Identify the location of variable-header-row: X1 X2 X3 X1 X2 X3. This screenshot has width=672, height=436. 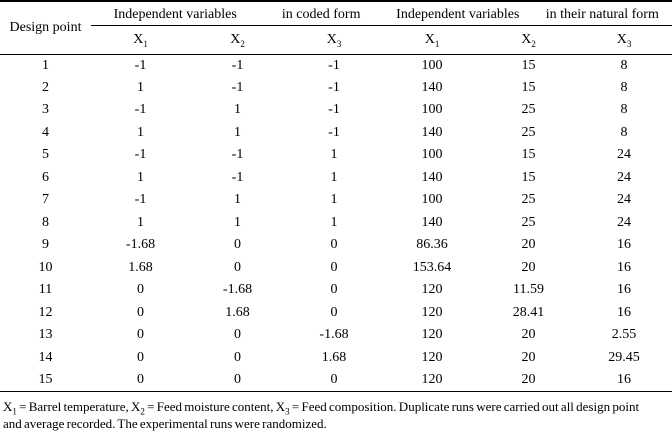
(336, 40).